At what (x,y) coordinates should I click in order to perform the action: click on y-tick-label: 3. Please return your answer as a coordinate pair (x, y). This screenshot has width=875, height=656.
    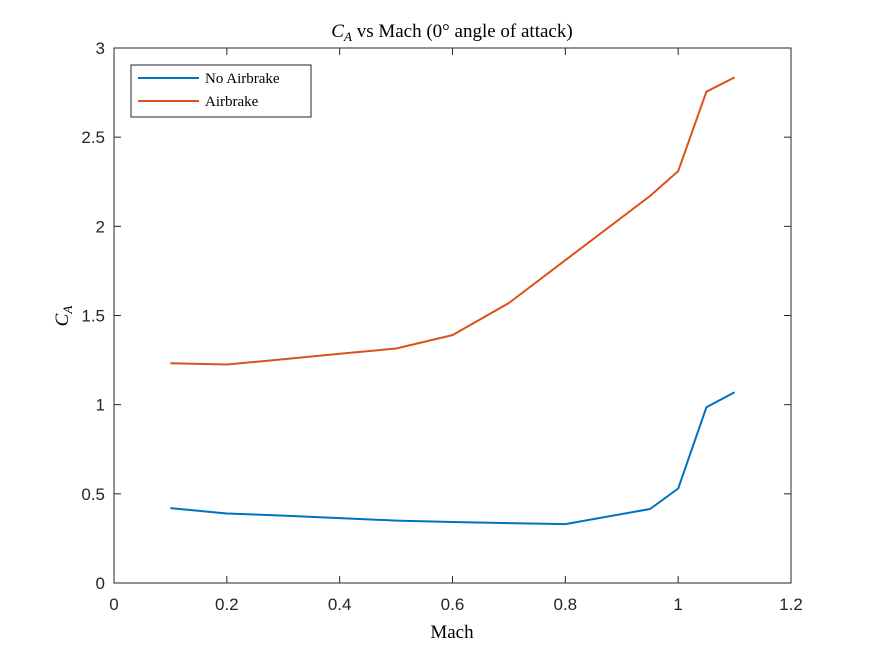
    Looking at the image, I should click on (100, 48).